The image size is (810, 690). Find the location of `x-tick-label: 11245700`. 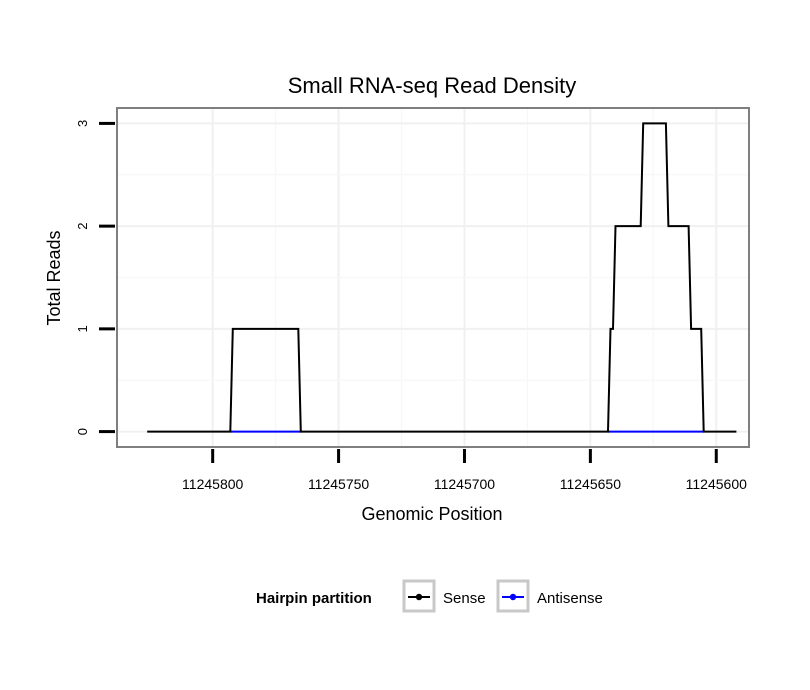

x-tick-label: 11245700 is located at coordinates (464, 484).